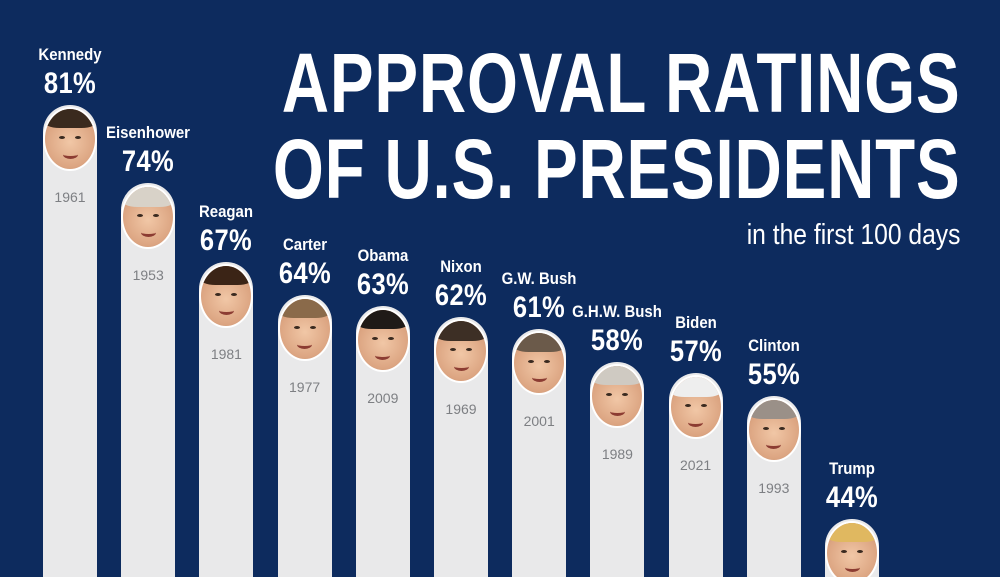  Describe the element at coordinates (617, 454) in the screenshot. I see `year-label-g-h-w-bush: 1989` at that location.